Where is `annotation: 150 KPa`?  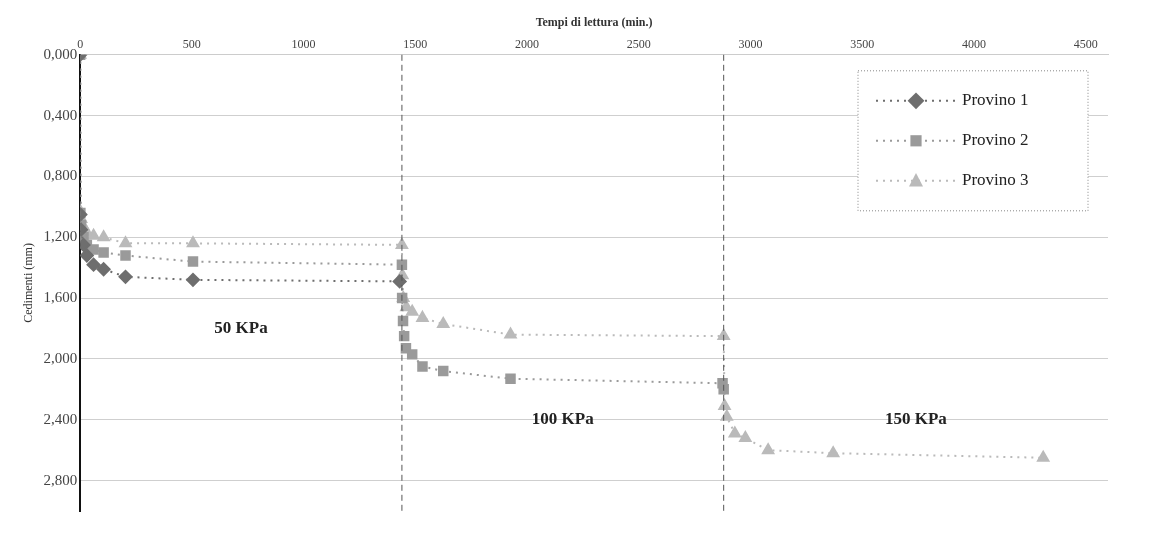
annotation: 150 KPa is located at coordinates (916, 419).